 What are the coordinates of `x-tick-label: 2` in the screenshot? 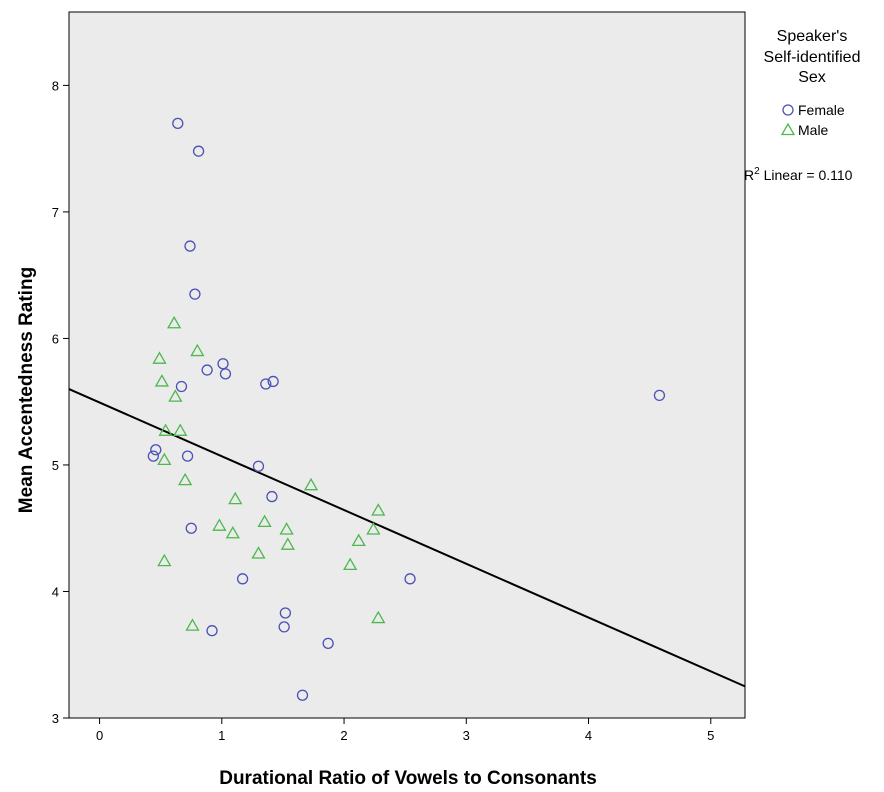 It's located at (343, 735).